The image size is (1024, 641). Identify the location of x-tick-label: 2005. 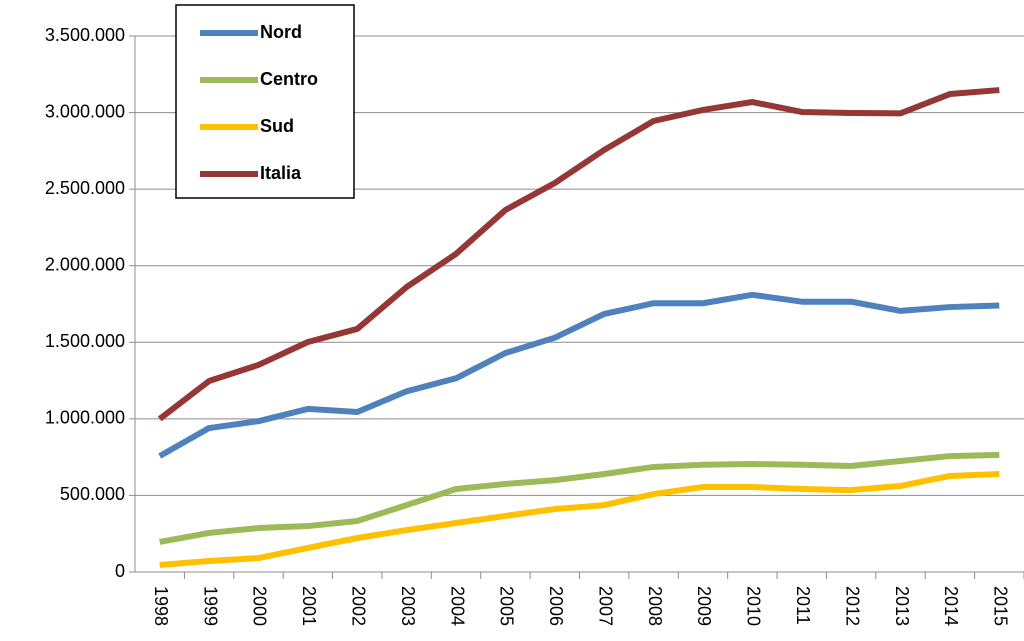
(507, 606).